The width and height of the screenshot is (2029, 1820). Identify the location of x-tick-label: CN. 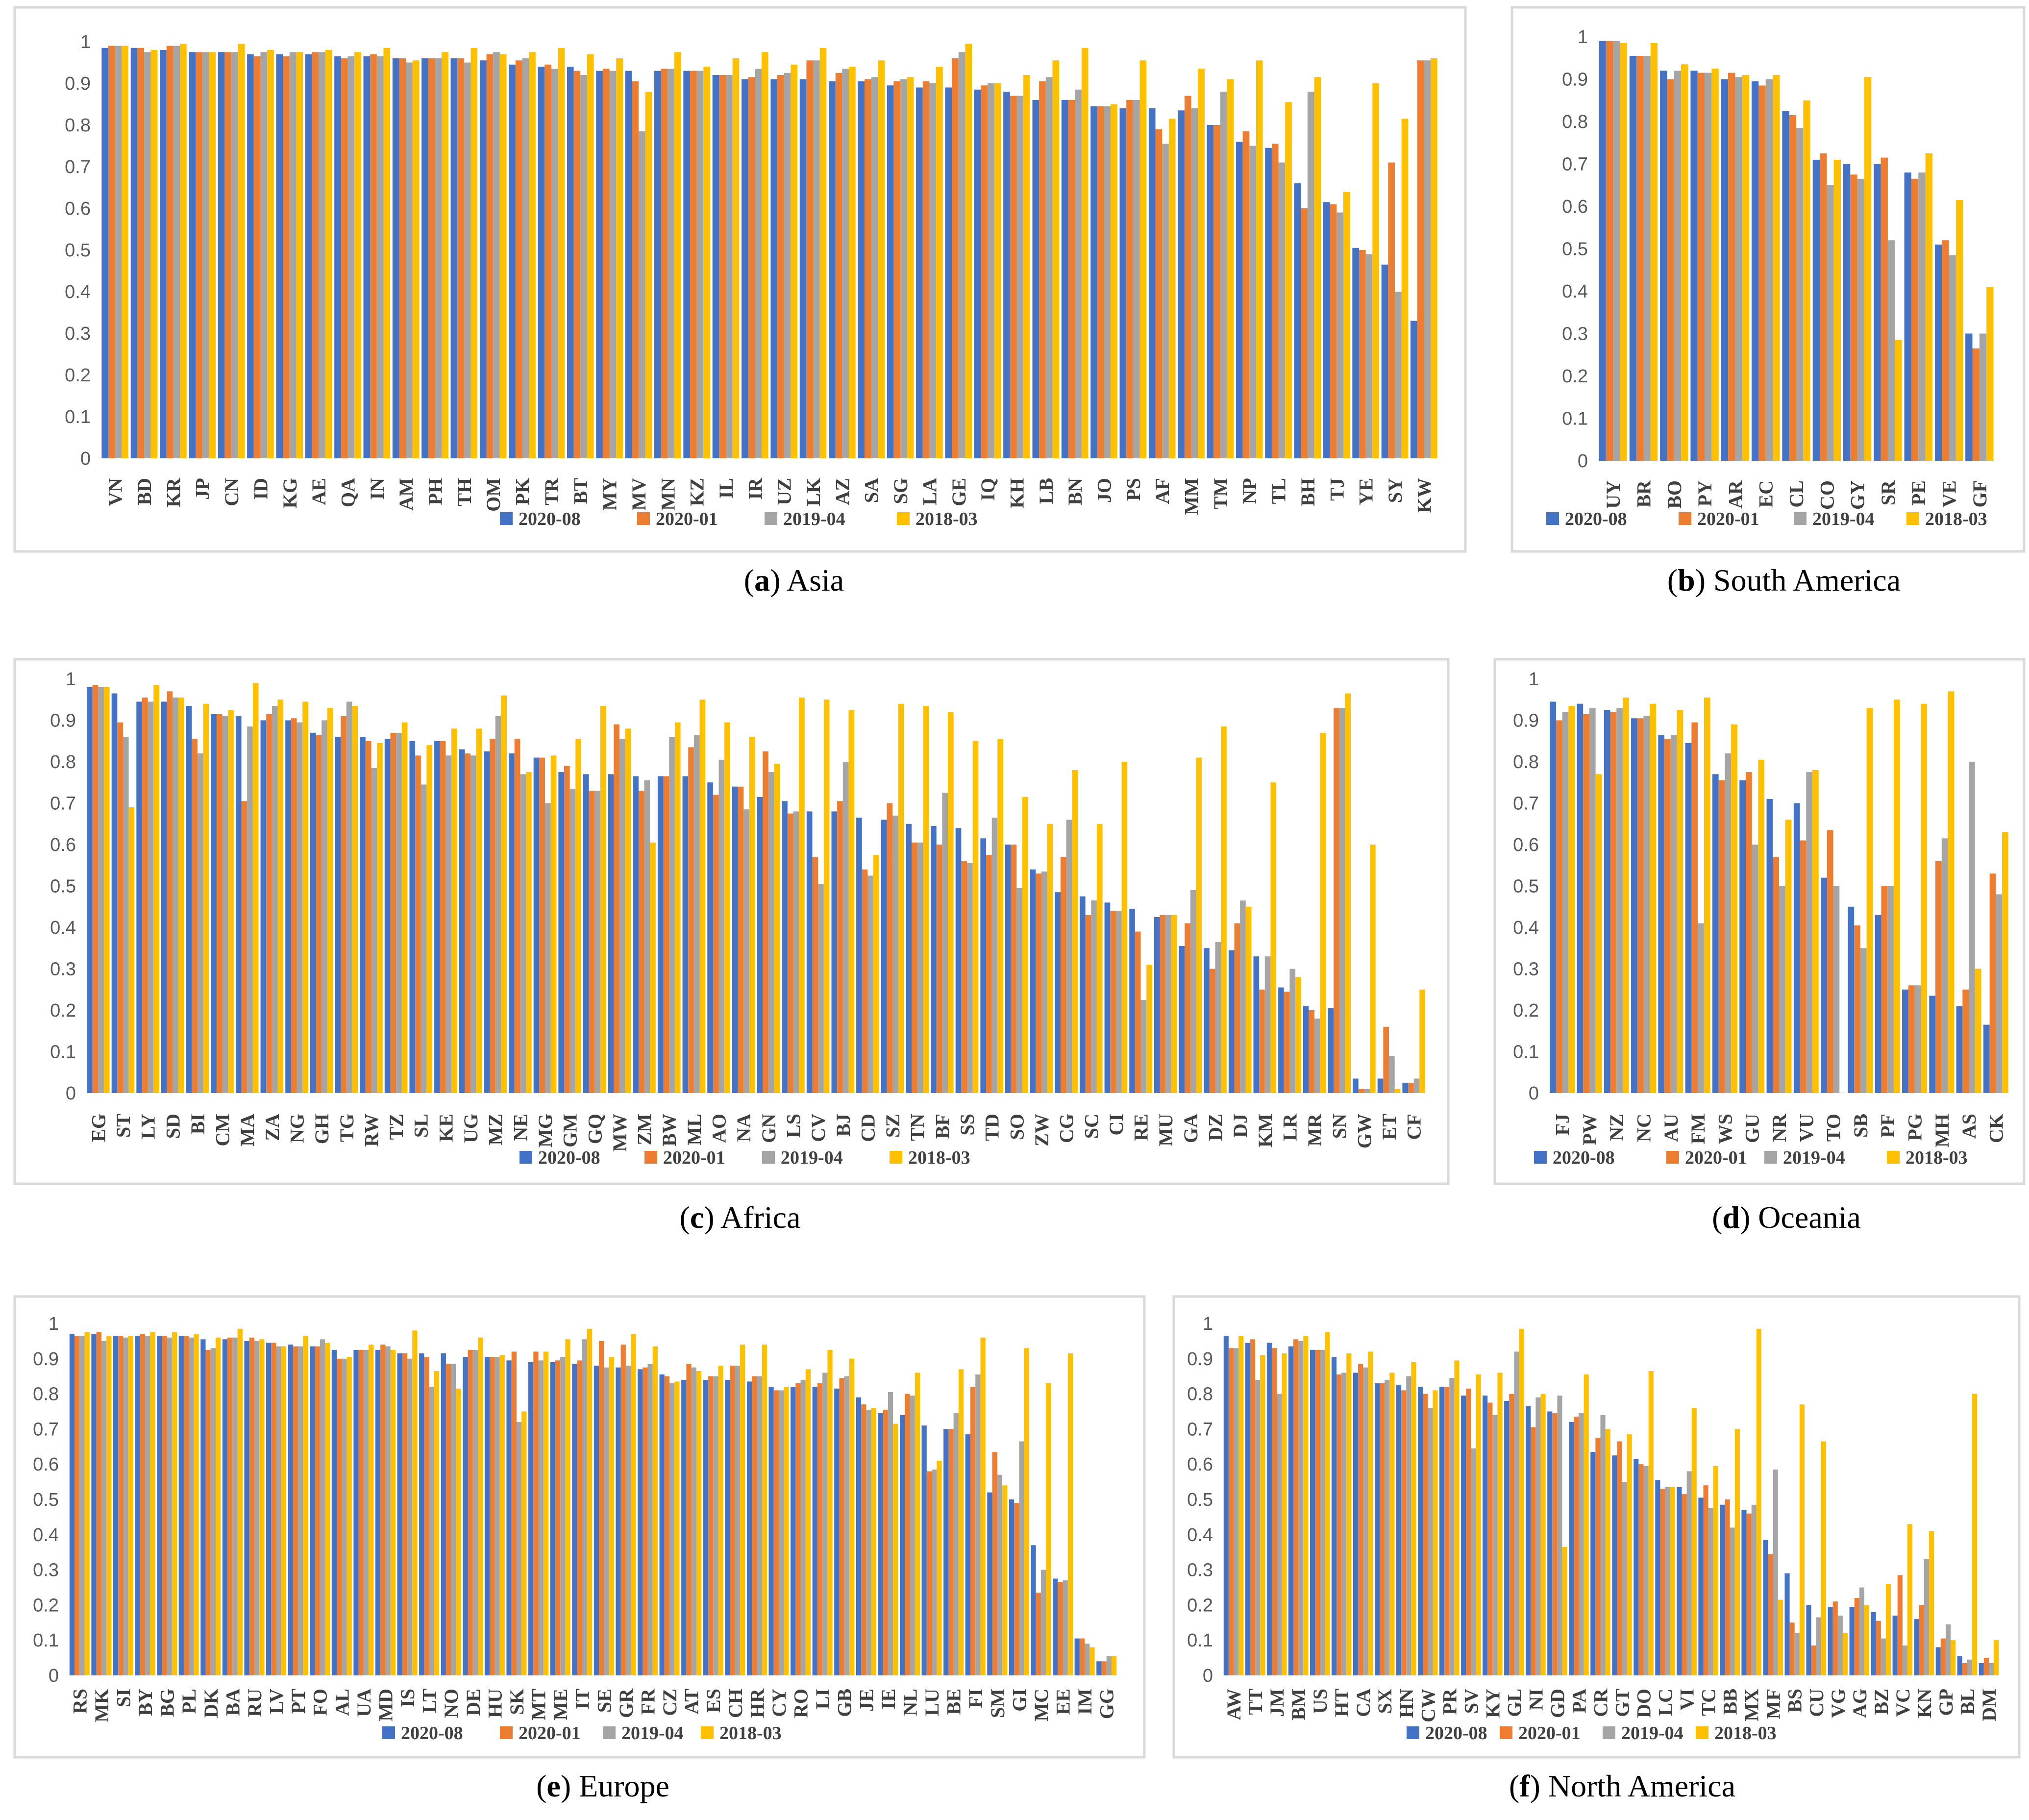
(232, 492).